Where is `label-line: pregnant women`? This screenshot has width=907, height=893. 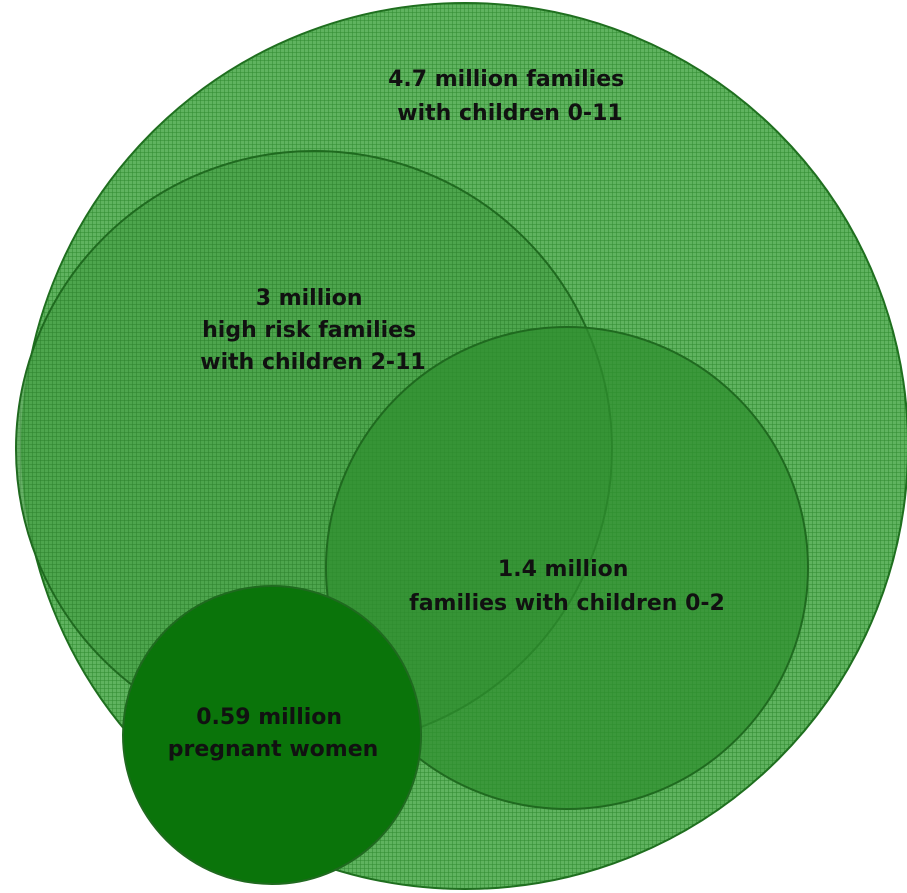 label-line: pregnant women is located at coordinates (273, 749).